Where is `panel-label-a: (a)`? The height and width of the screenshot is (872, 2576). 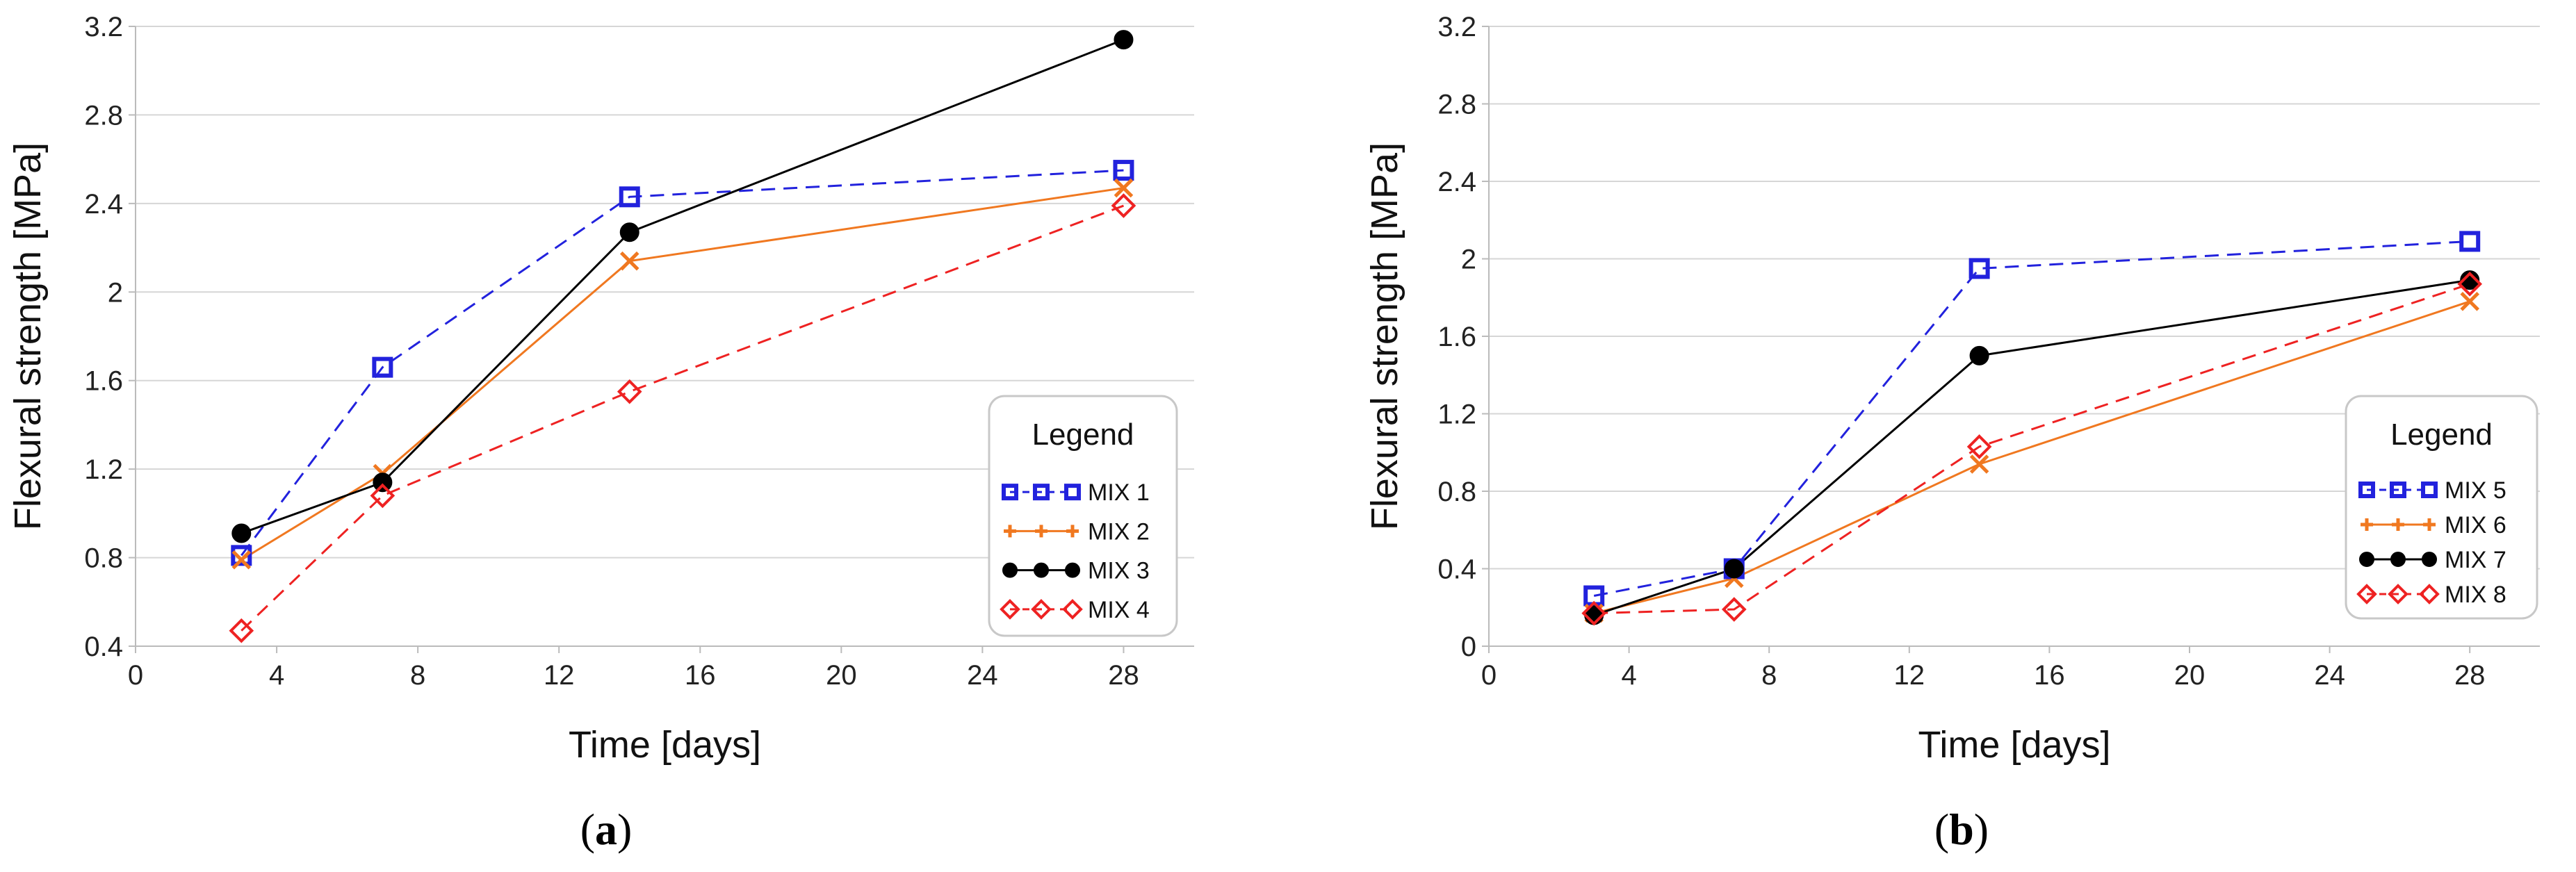 panel-label-a: (a) is located at coordinates (606, 830).